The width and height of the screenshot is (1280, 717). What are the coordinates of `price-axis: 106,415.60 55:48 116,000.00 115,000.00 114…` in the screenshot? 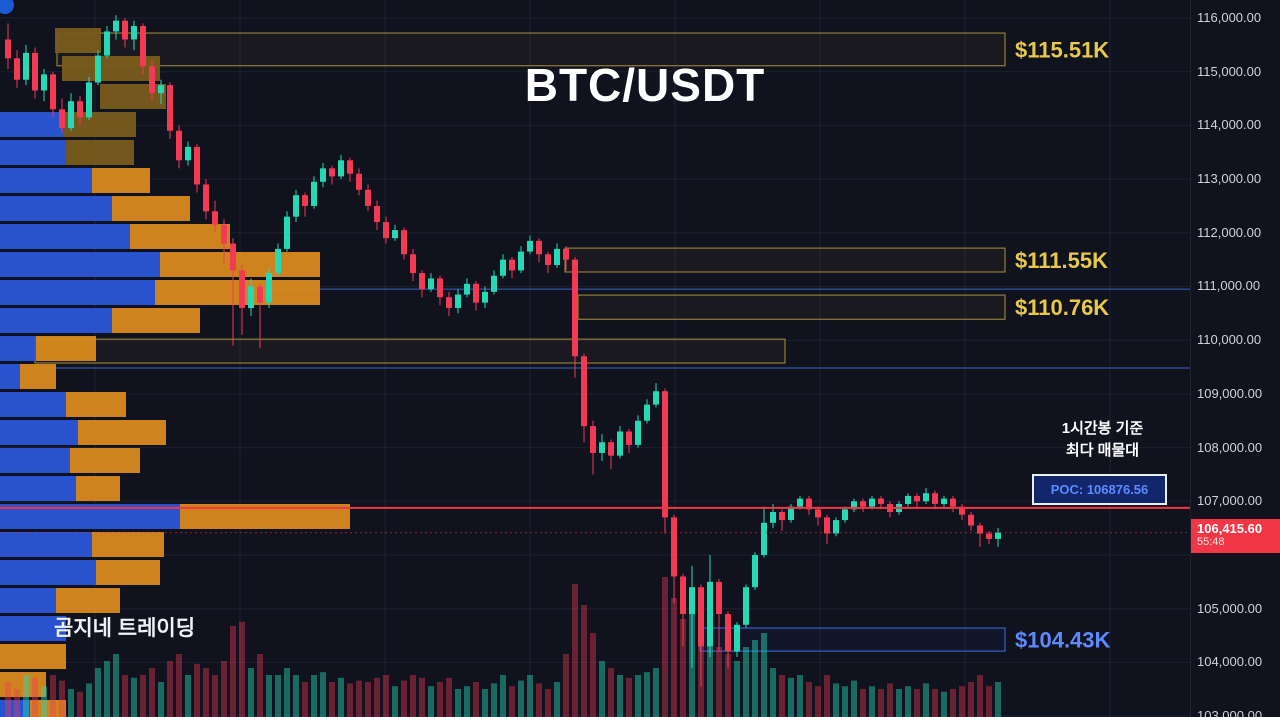 It's located at (1235, 358).